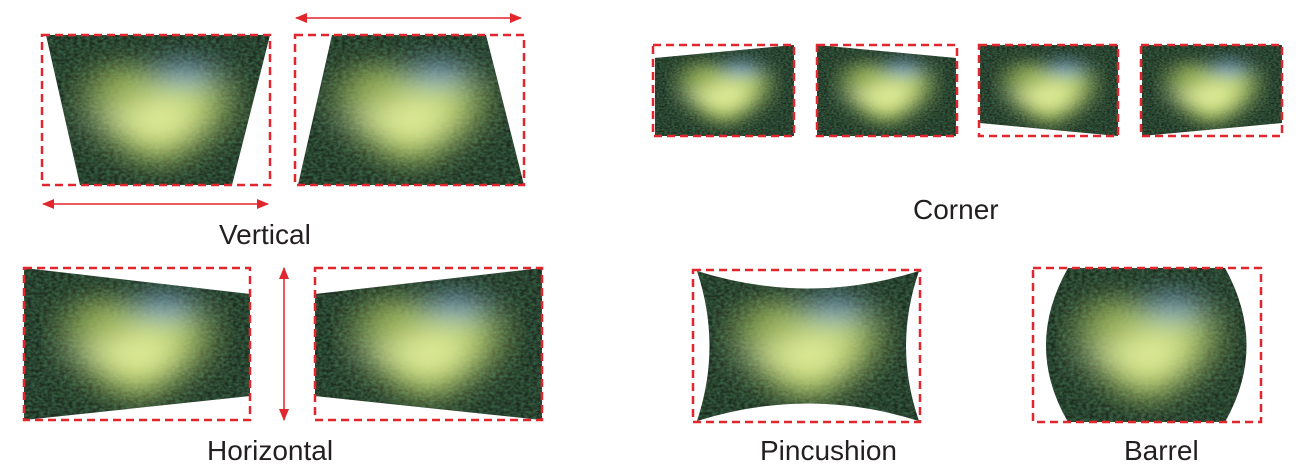 Image resolution: width=1297 pixels, height=468 pixels. I want to click on barrel-label: Barrel, so click(1161, 450).